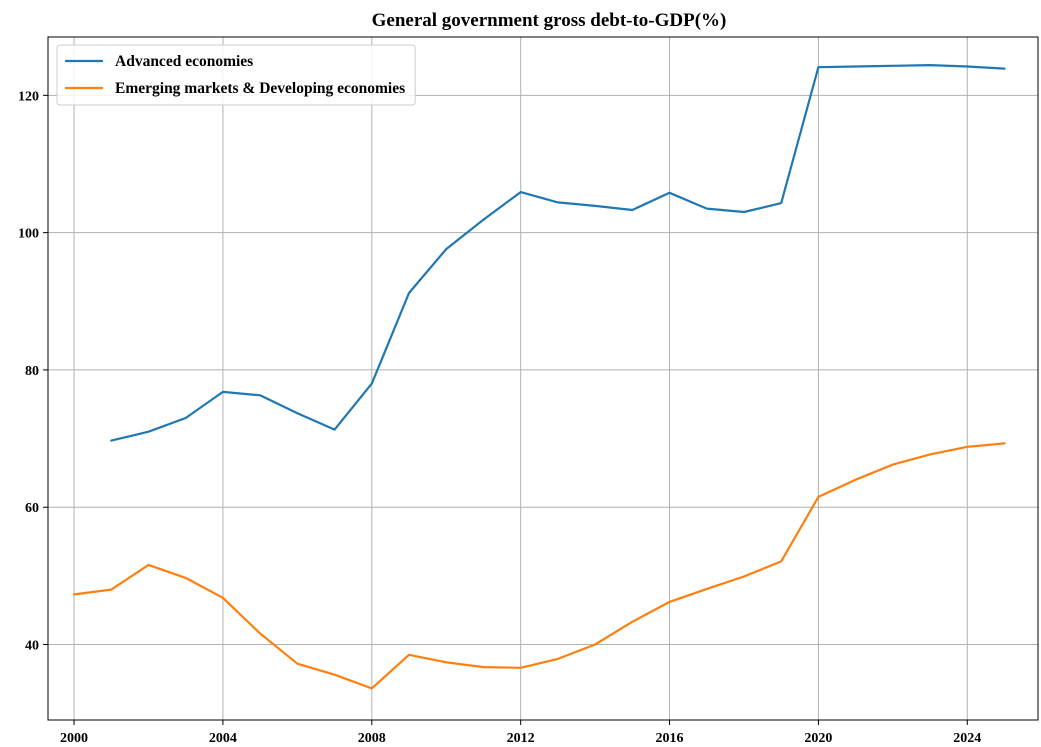 Image resolution: width=1041 pixels, height=747 pixels. I want to click on x-tick-label: 2012, so click(521, 738).